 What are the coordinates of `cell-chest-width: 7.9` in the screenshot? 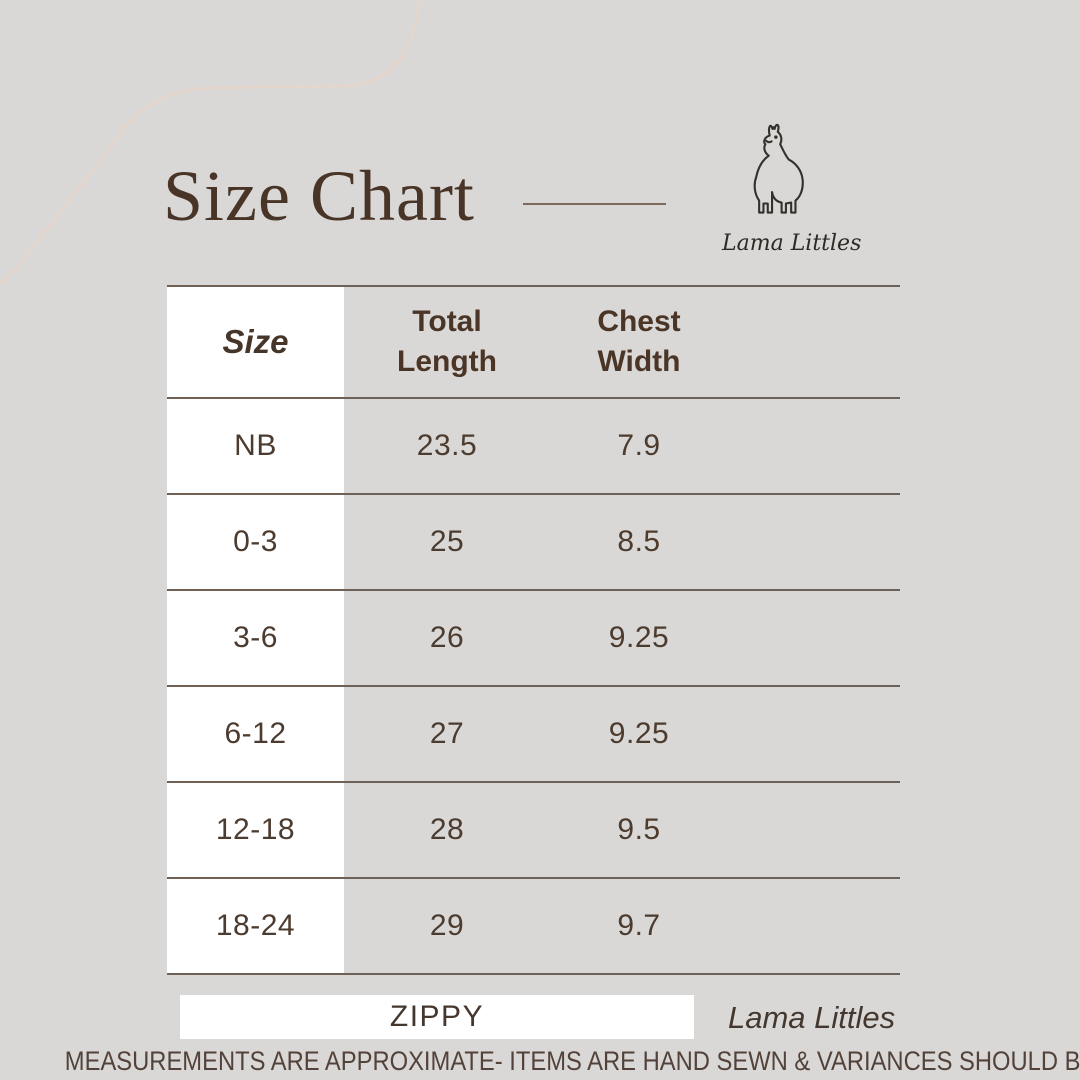 It's located at (639, 445).